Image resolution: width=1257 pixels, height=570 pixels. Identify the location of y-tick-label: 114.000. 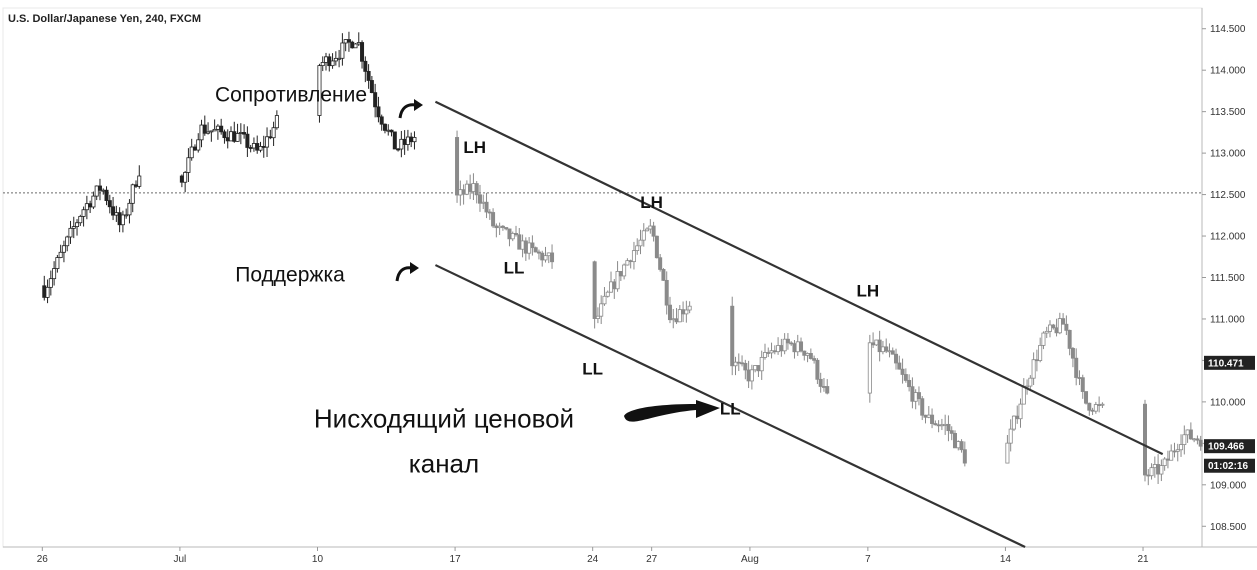
(1228, 71).